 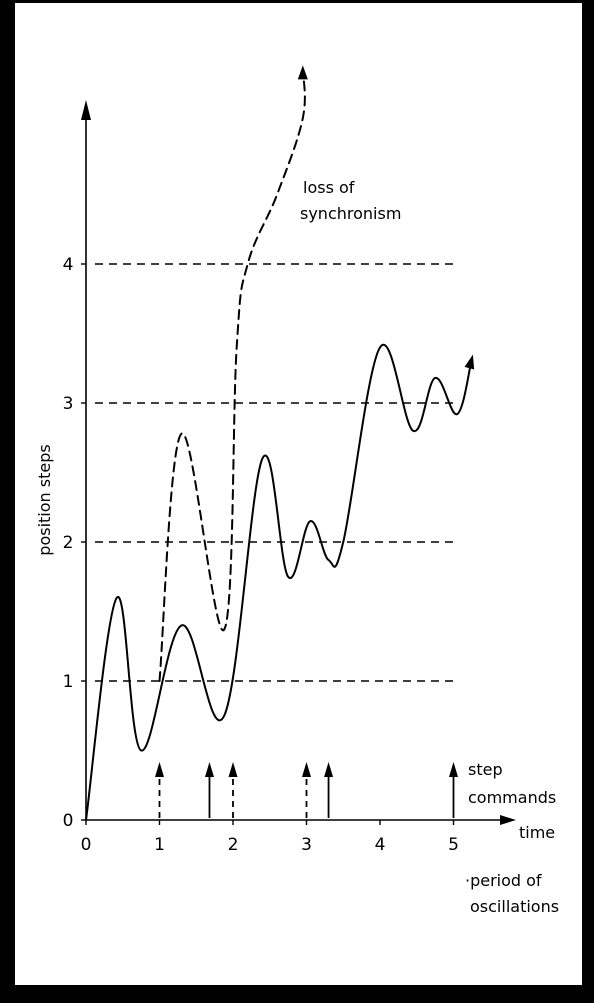 I want to click on x-axis-label: time, so click(x=537, y=832).